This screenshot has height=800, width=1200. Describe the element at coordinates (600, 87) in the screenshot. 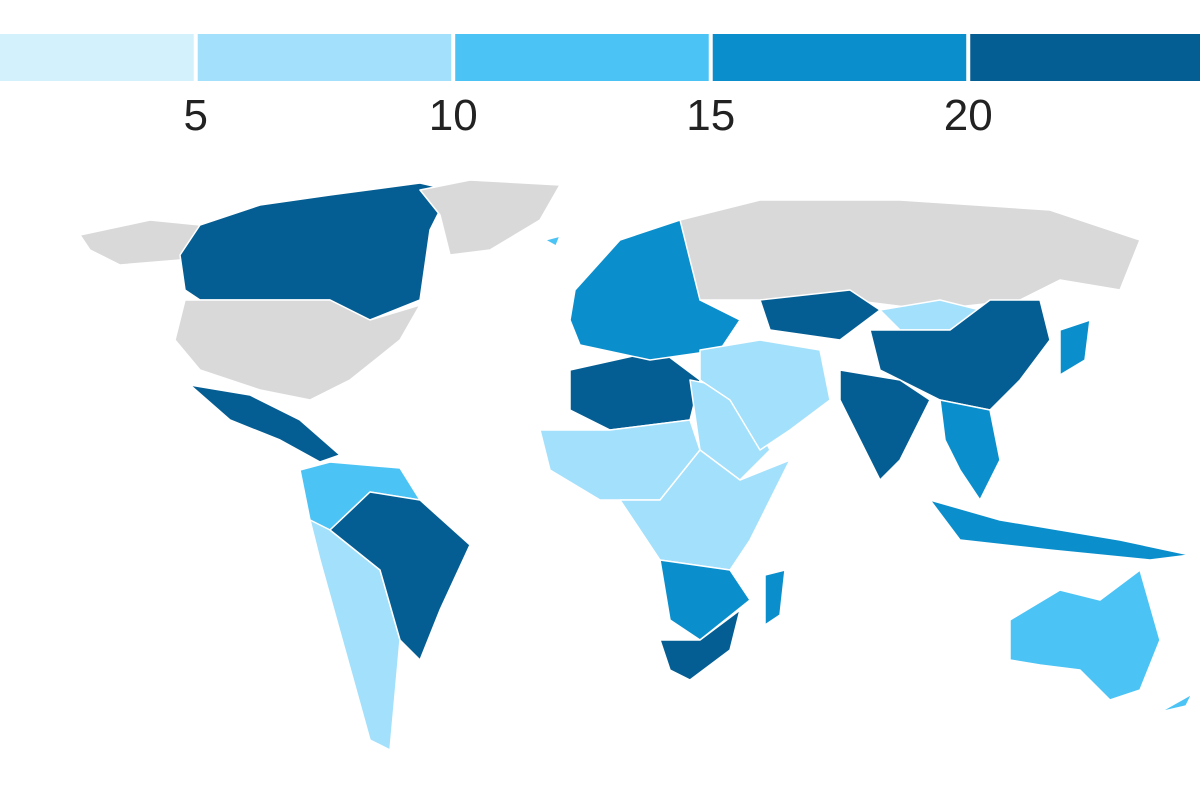

I see `legend: 5 10 15 20` at that location.